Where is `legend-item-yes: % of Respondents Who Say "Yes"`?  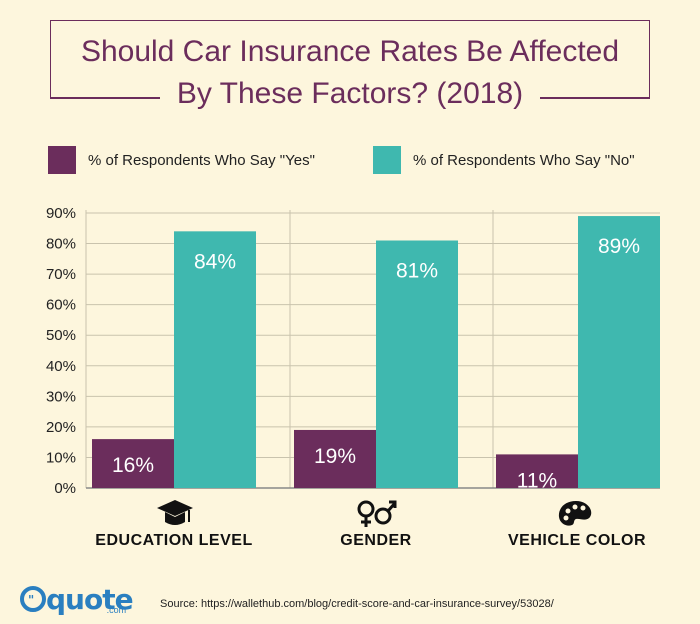
legend-item-yes: % of Respondents Who Say "Yes" is located at coordinates (181, 160).